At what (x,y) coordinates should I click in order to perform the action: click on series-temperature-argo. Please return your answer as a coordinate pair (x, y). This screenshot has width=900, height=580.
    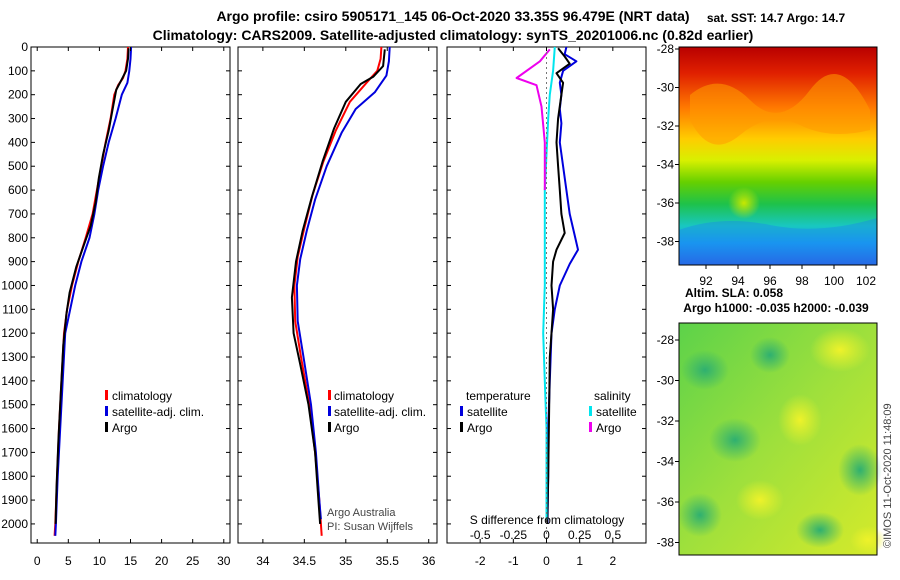
    Looking at the image, I should click on (558, 285).